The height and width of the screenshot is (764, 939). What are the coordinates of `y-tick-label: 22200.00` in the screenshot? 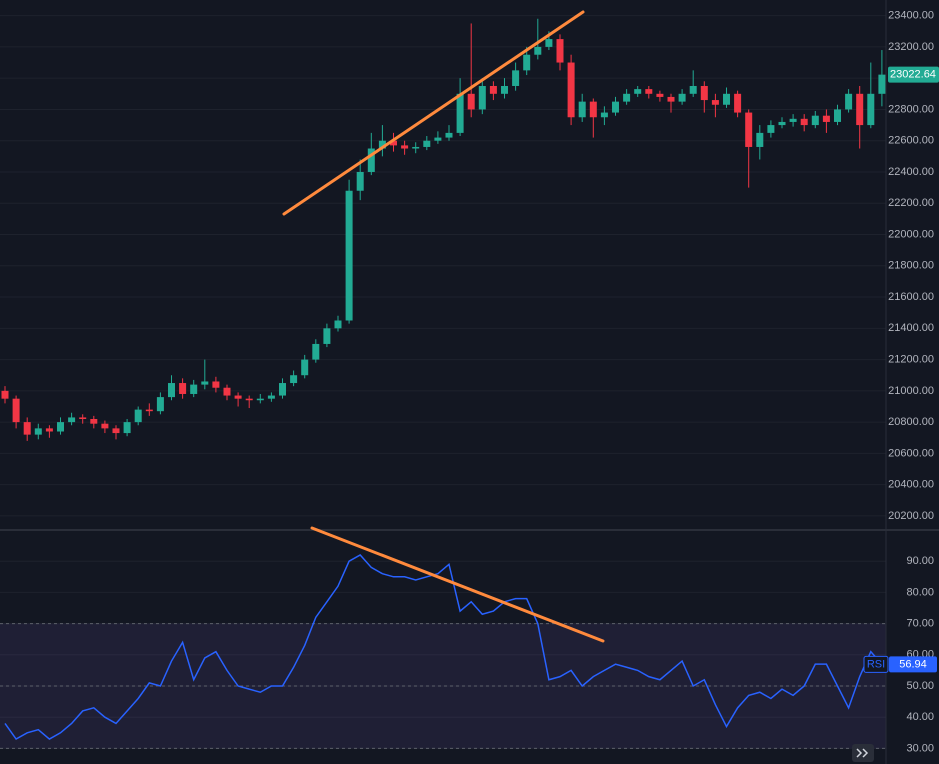 It's located at (911, 203).